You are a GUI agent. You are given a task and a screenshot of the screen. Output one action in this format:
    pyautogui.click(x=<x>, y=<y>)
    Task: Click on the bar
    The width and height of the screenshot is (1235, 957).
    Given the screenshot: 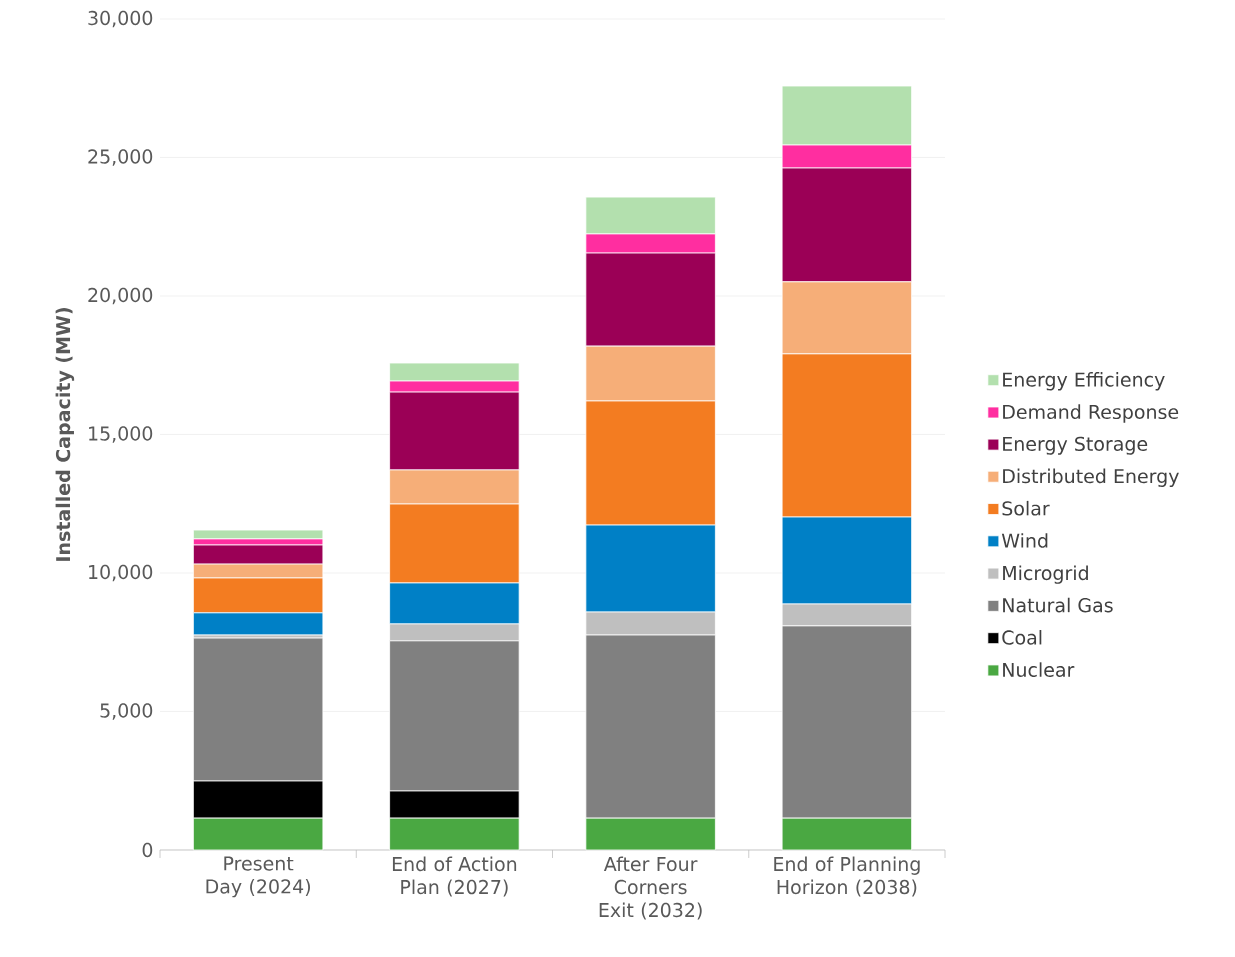 What is the action you would take?
    pyautogui.click(x=258, y=534)
    